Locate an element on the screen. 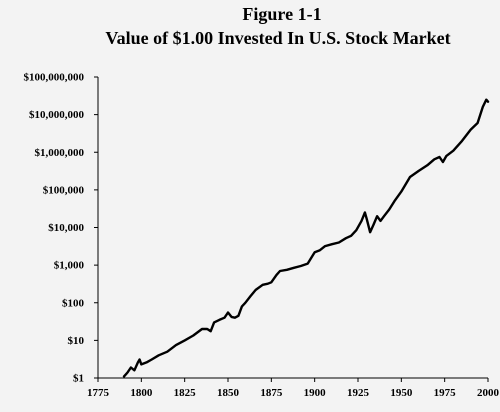 The height and width of the screenshot is (412, 500). x-tick-label: 1775 is located at coordinates (98, 393).